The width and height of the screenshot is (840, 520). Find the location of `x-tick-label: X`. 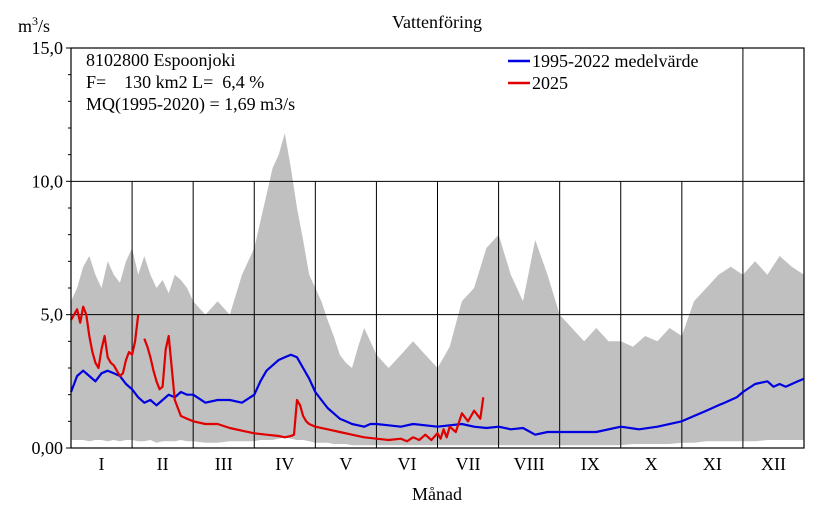

x-tick-label: X is located at coordinates (651, 464).